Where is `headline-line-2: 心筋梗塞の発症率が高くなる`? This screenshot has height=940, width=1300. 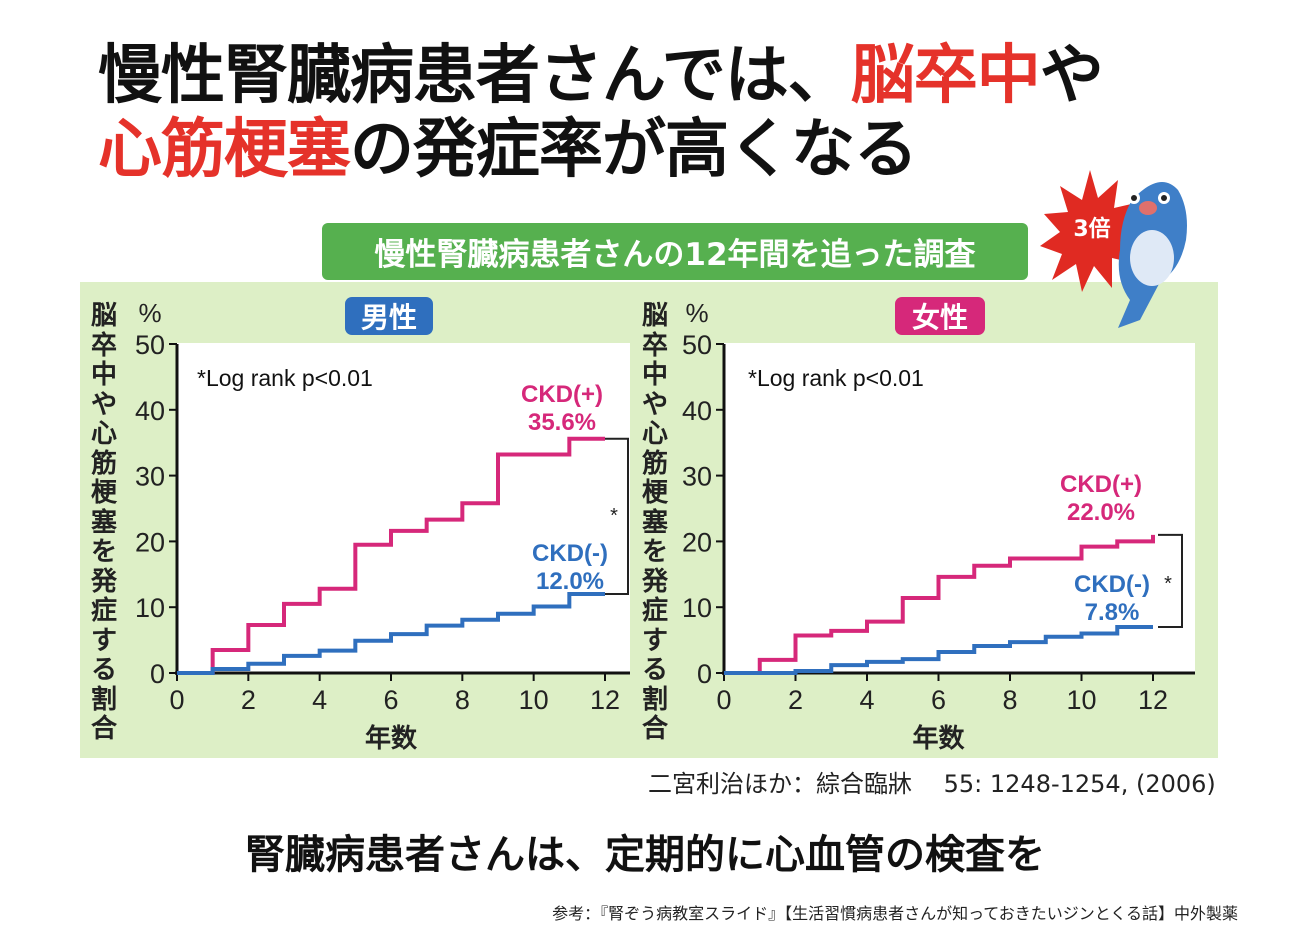
headline-line-2: 心筋梗塞の発症率が高くなる is located at coordinates (508, 150).